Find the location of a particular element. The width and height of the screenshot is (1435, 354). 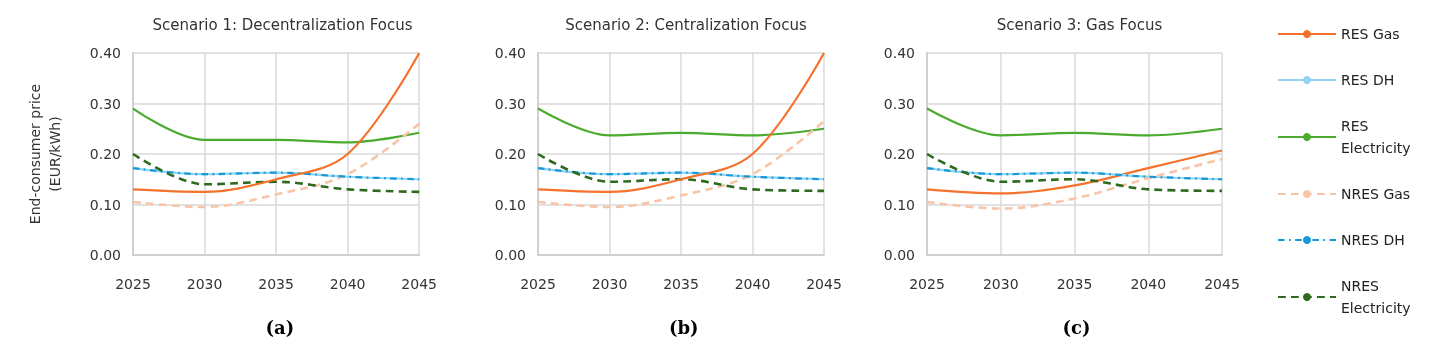

y-axis-title: End-consumer price (EUR/kWh) is located at coordinates (45, 154).